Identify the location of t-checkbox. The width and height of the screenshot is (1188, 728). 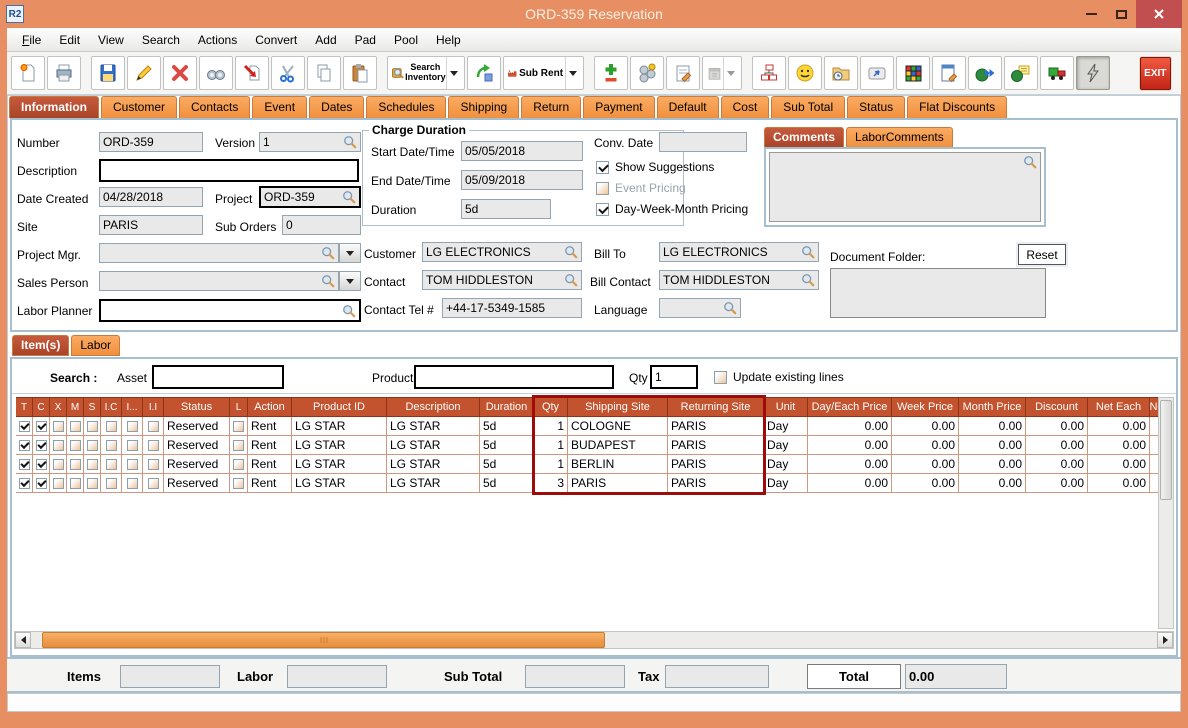
(24, 464).